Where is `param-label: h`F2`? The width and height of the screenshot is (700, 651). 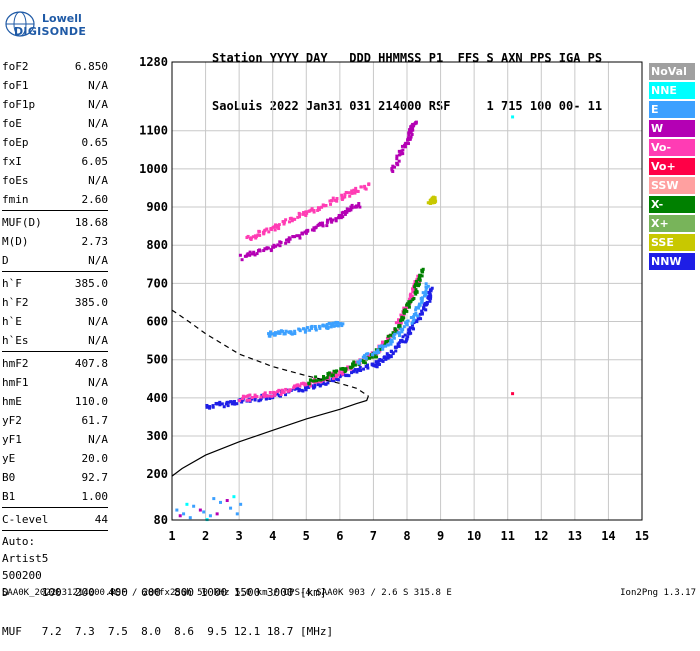 param-label: h`F2 is located at coordinates (15, 302).